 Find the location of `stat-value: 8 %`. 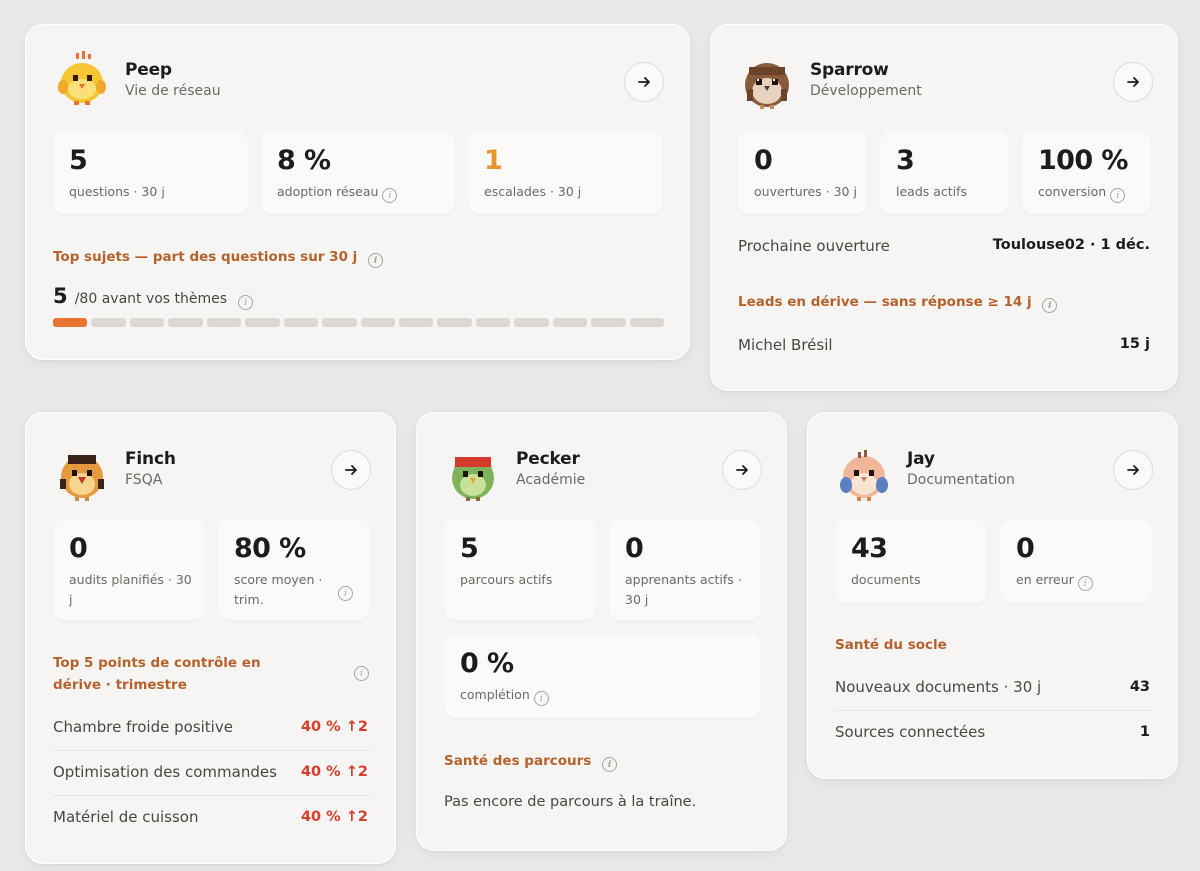

stat-value: 8 % is located at coordinates (304, 160).